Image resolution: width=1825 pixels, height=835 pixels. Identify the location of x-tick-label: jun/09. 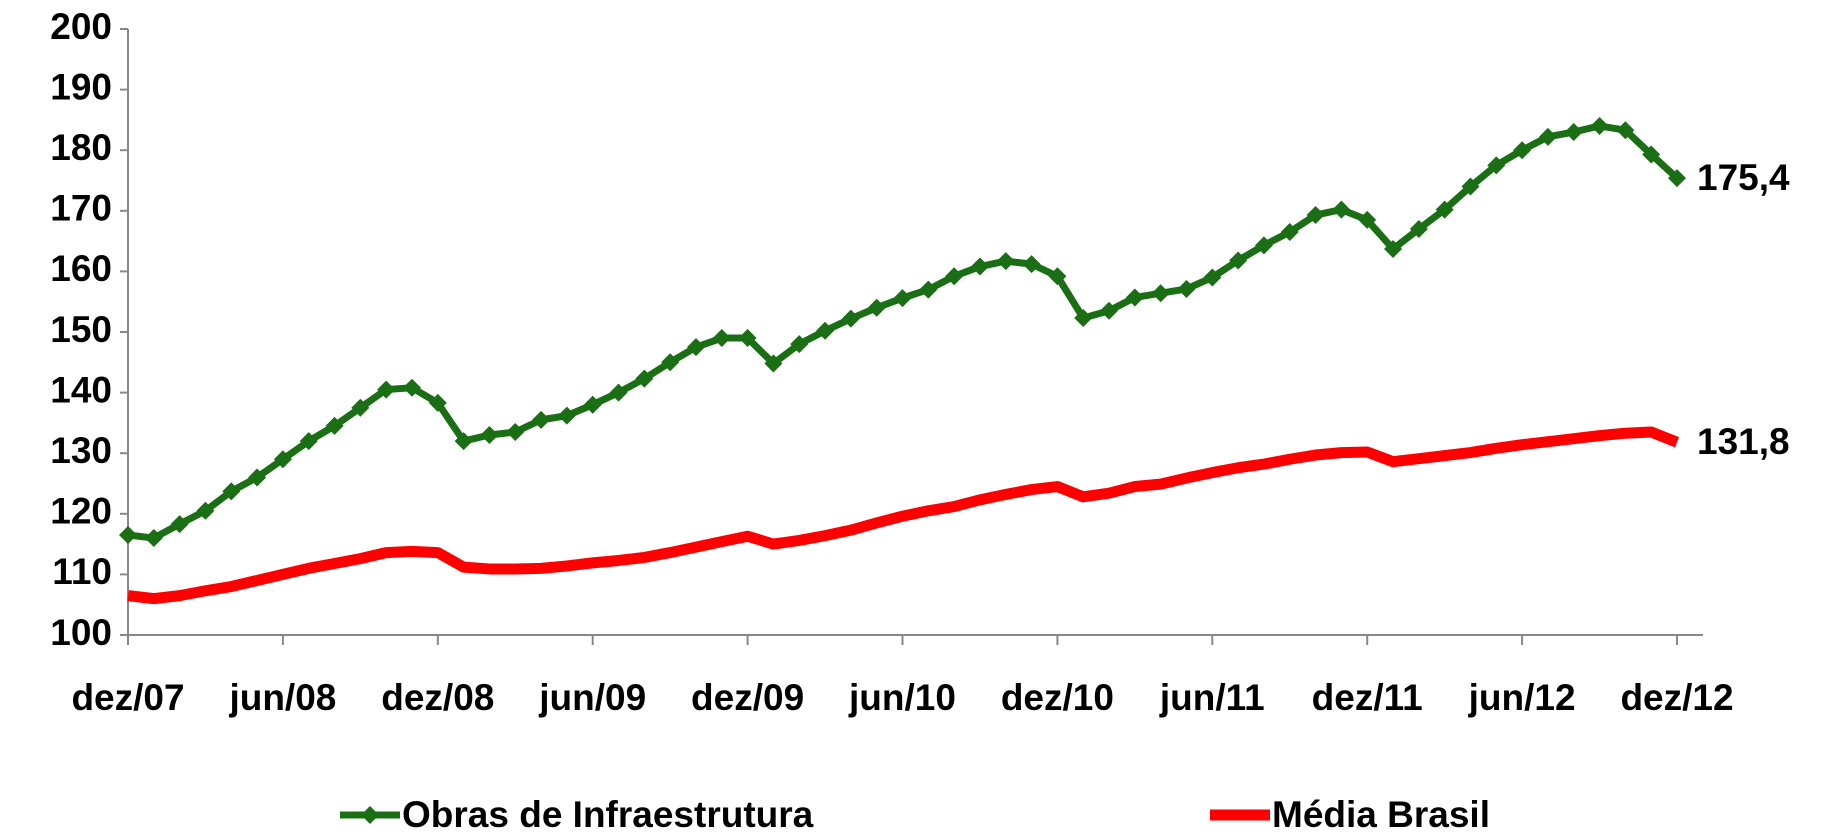
(592, 697).